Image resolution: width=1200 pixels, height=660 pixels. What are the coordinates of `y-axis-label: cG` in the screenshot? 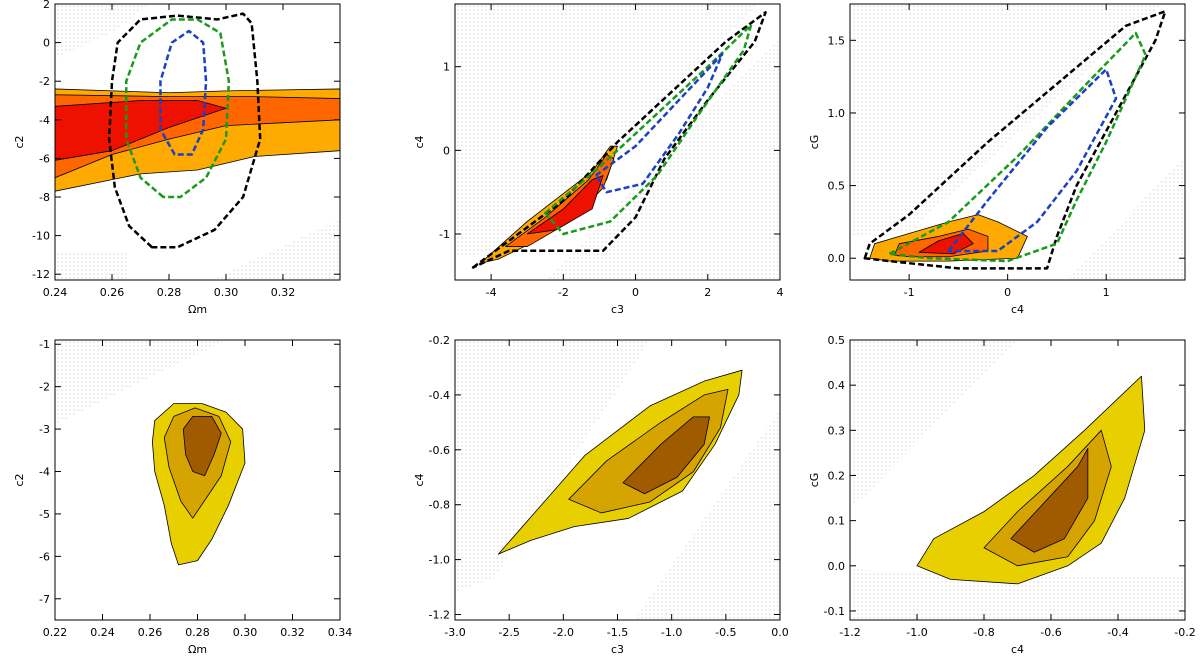 It's located at (814, 480).